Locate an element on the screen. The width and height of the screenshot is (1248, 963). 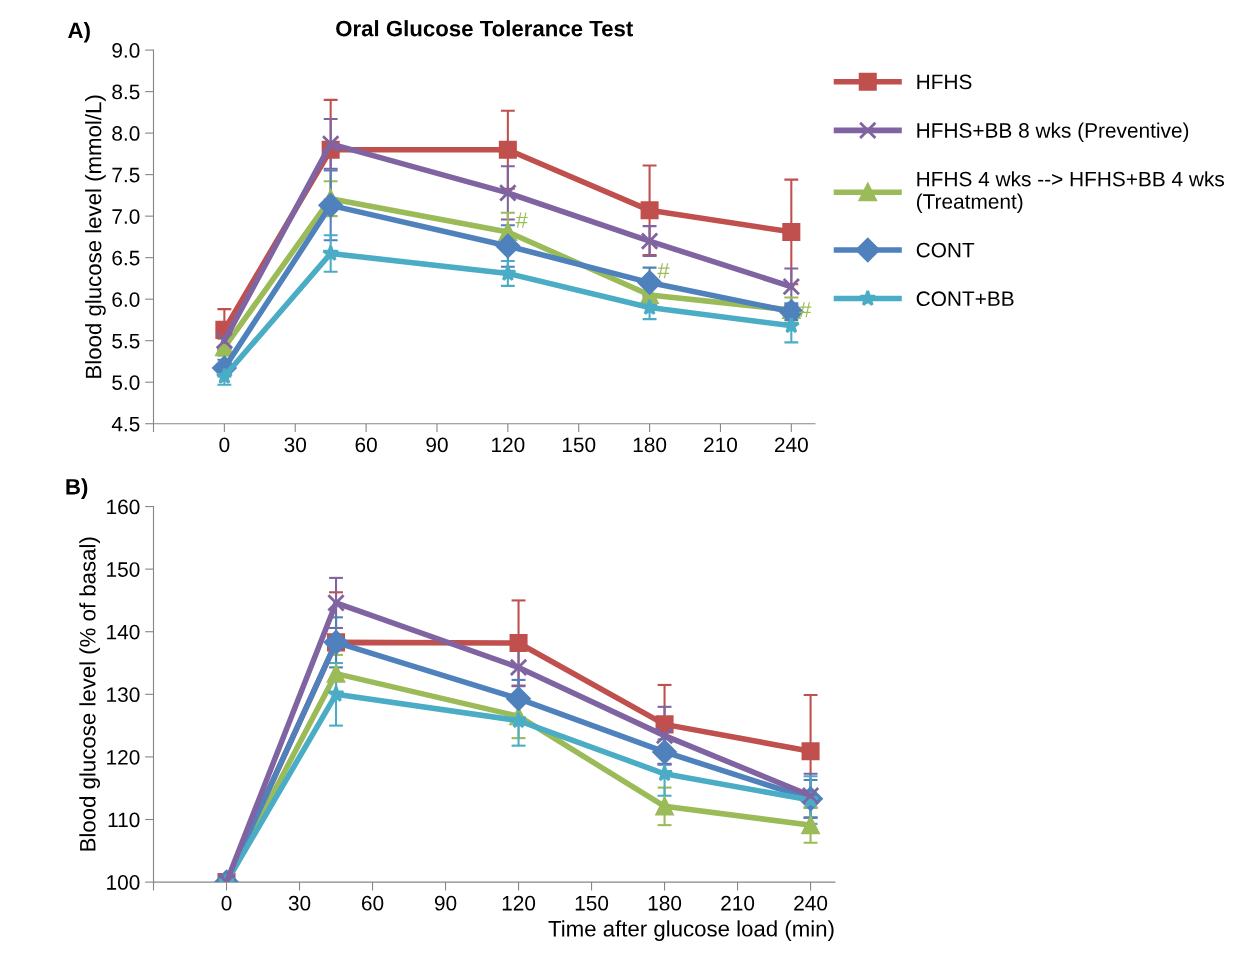
legend-label: HFHS 4 wks --> HFHS+BB 4 wks (Treatment) is located at coordinates (1070, 192).